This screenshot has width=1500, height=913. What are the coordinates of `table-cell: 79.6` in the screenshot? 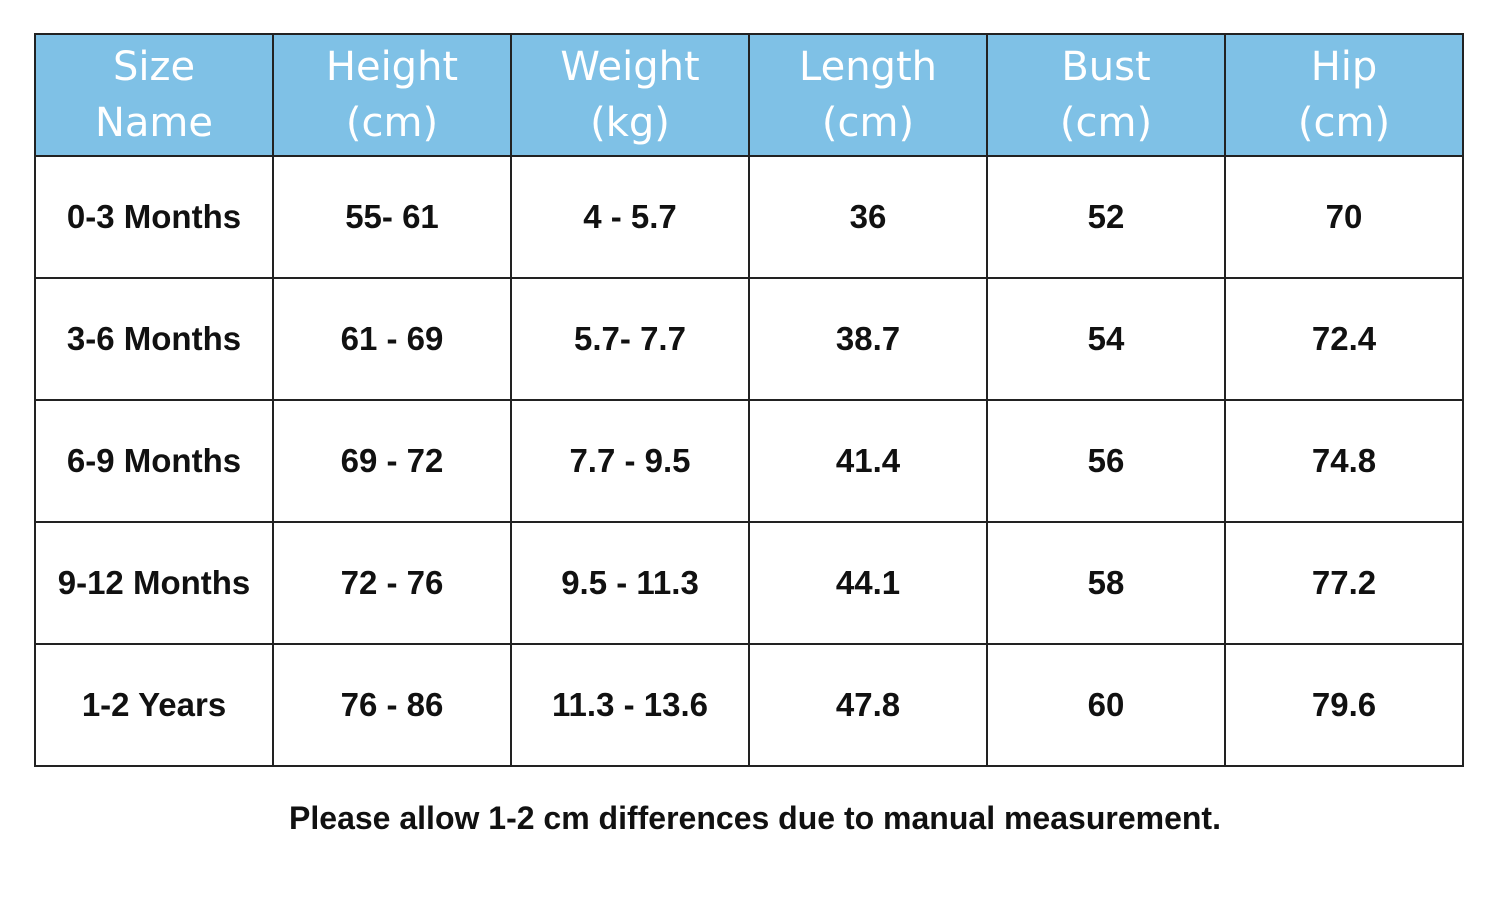 It's located at (1345, 706).